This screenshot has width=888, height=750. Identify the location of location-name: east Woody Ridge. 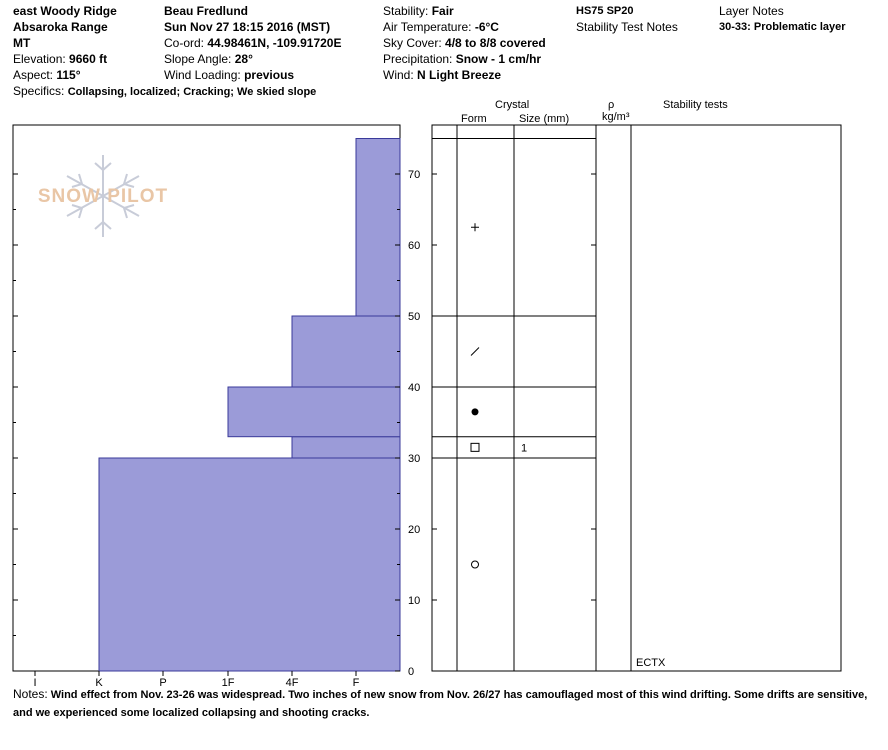
(65, 11).